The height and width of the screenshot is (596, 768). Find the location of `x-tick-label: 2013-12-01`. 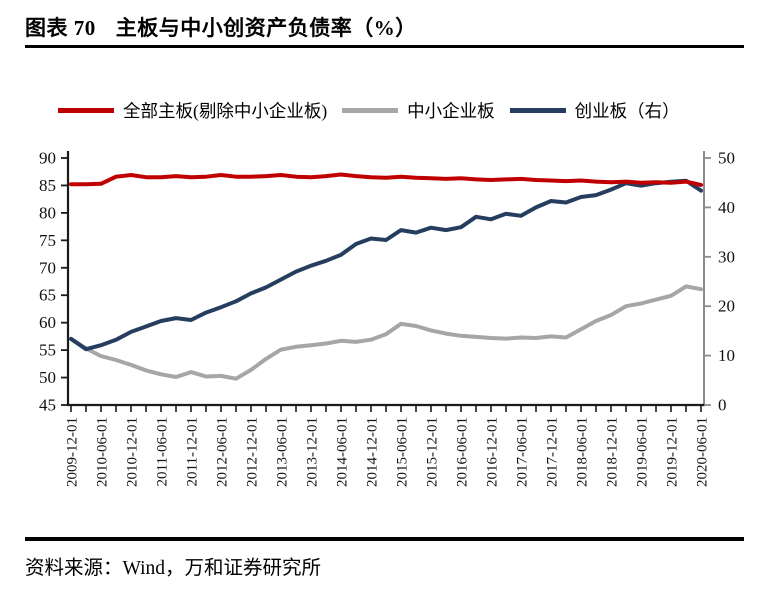

x-tick-label: 2013-12-01 is located at coordinates (313, 452).